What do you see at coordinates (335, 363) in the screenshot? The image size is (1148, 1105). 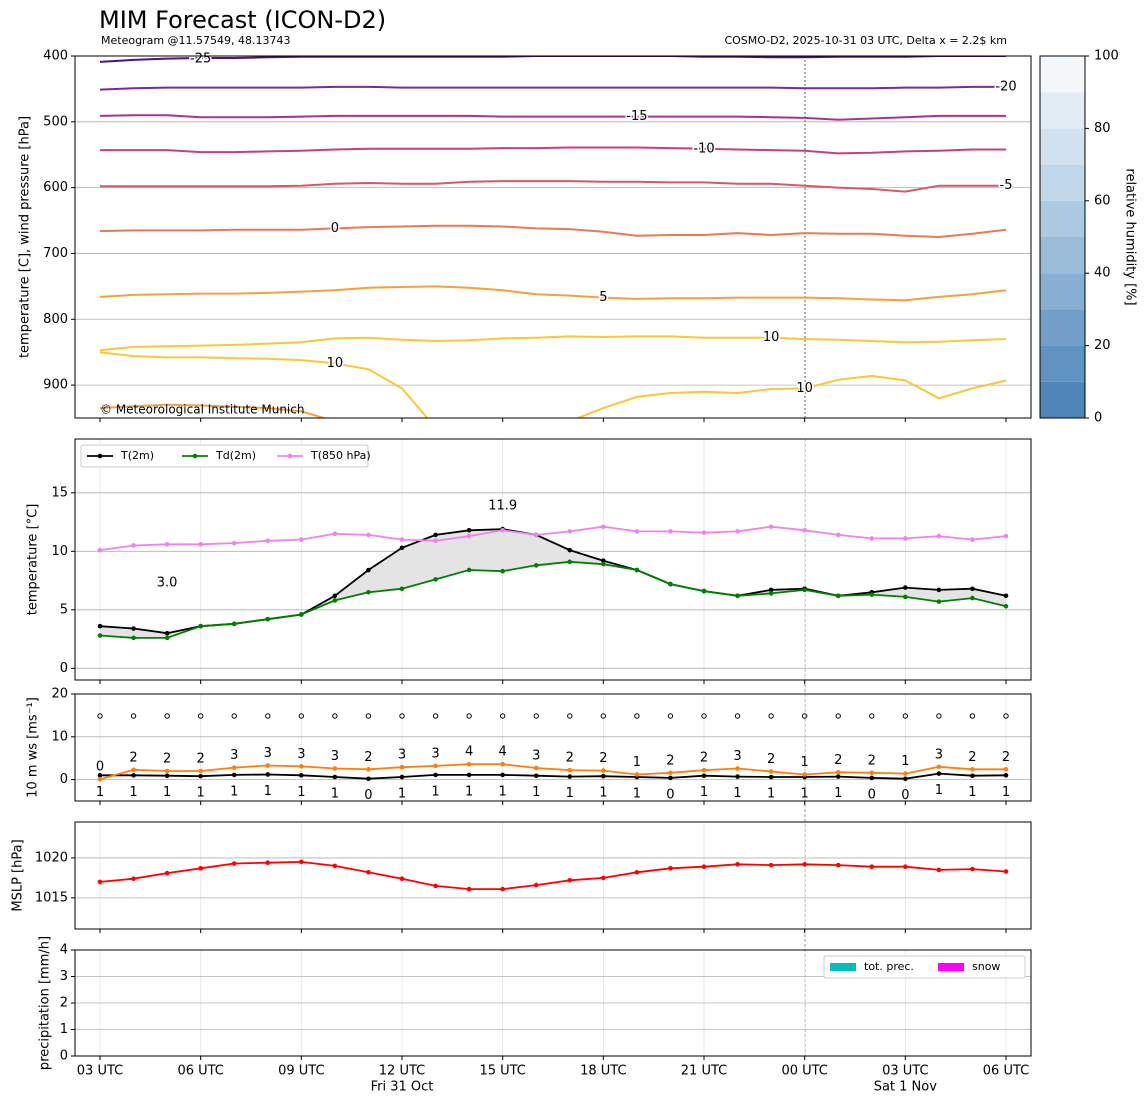 I see `isotherm-label: 10` at bounding box center [335, 363].